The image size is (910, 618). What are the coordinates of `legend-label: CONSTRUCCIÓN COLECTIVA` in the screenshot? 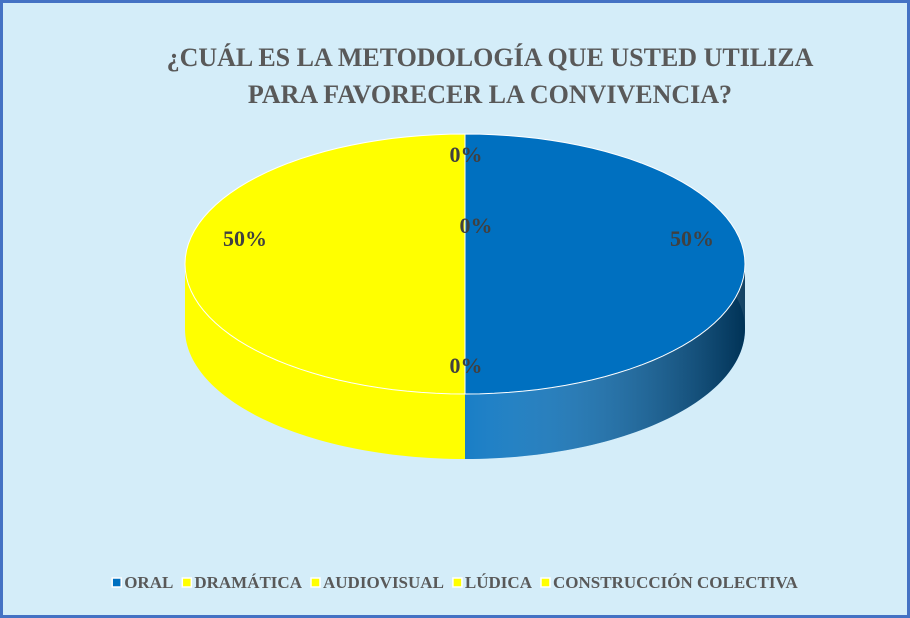 It's located at (676, 582).